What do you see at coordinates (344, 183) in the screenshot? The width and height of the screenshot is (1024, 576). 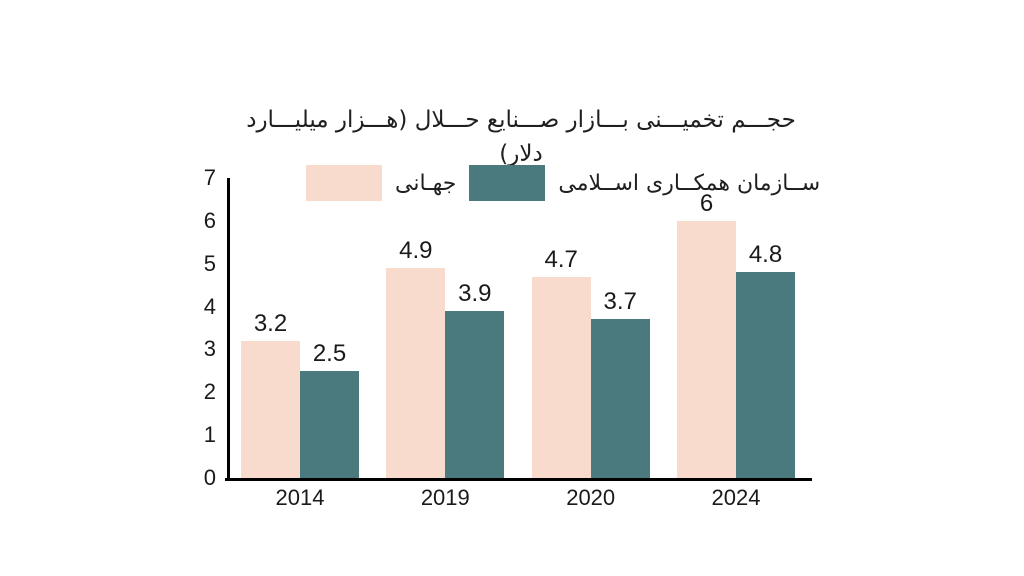 I see `legend-swatch-global` at bounding box center [344, 183].